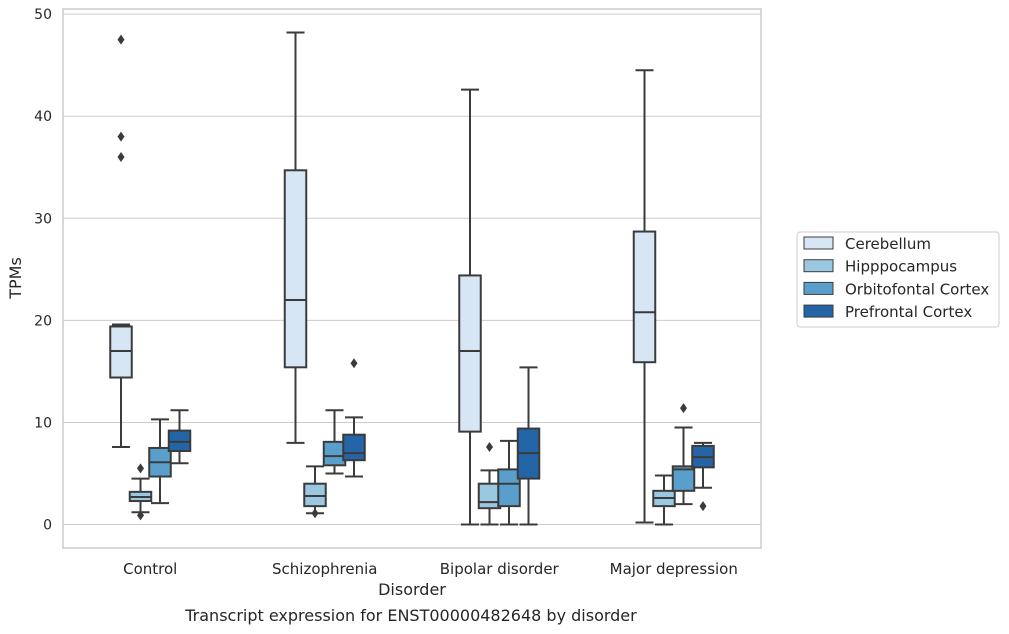 The width and height of the screenshot is (1009, 634). What do you see at coordinates (47, 526) in the screenshot?
I see `y-tick-label: 0` at bounding box center [47, 526].